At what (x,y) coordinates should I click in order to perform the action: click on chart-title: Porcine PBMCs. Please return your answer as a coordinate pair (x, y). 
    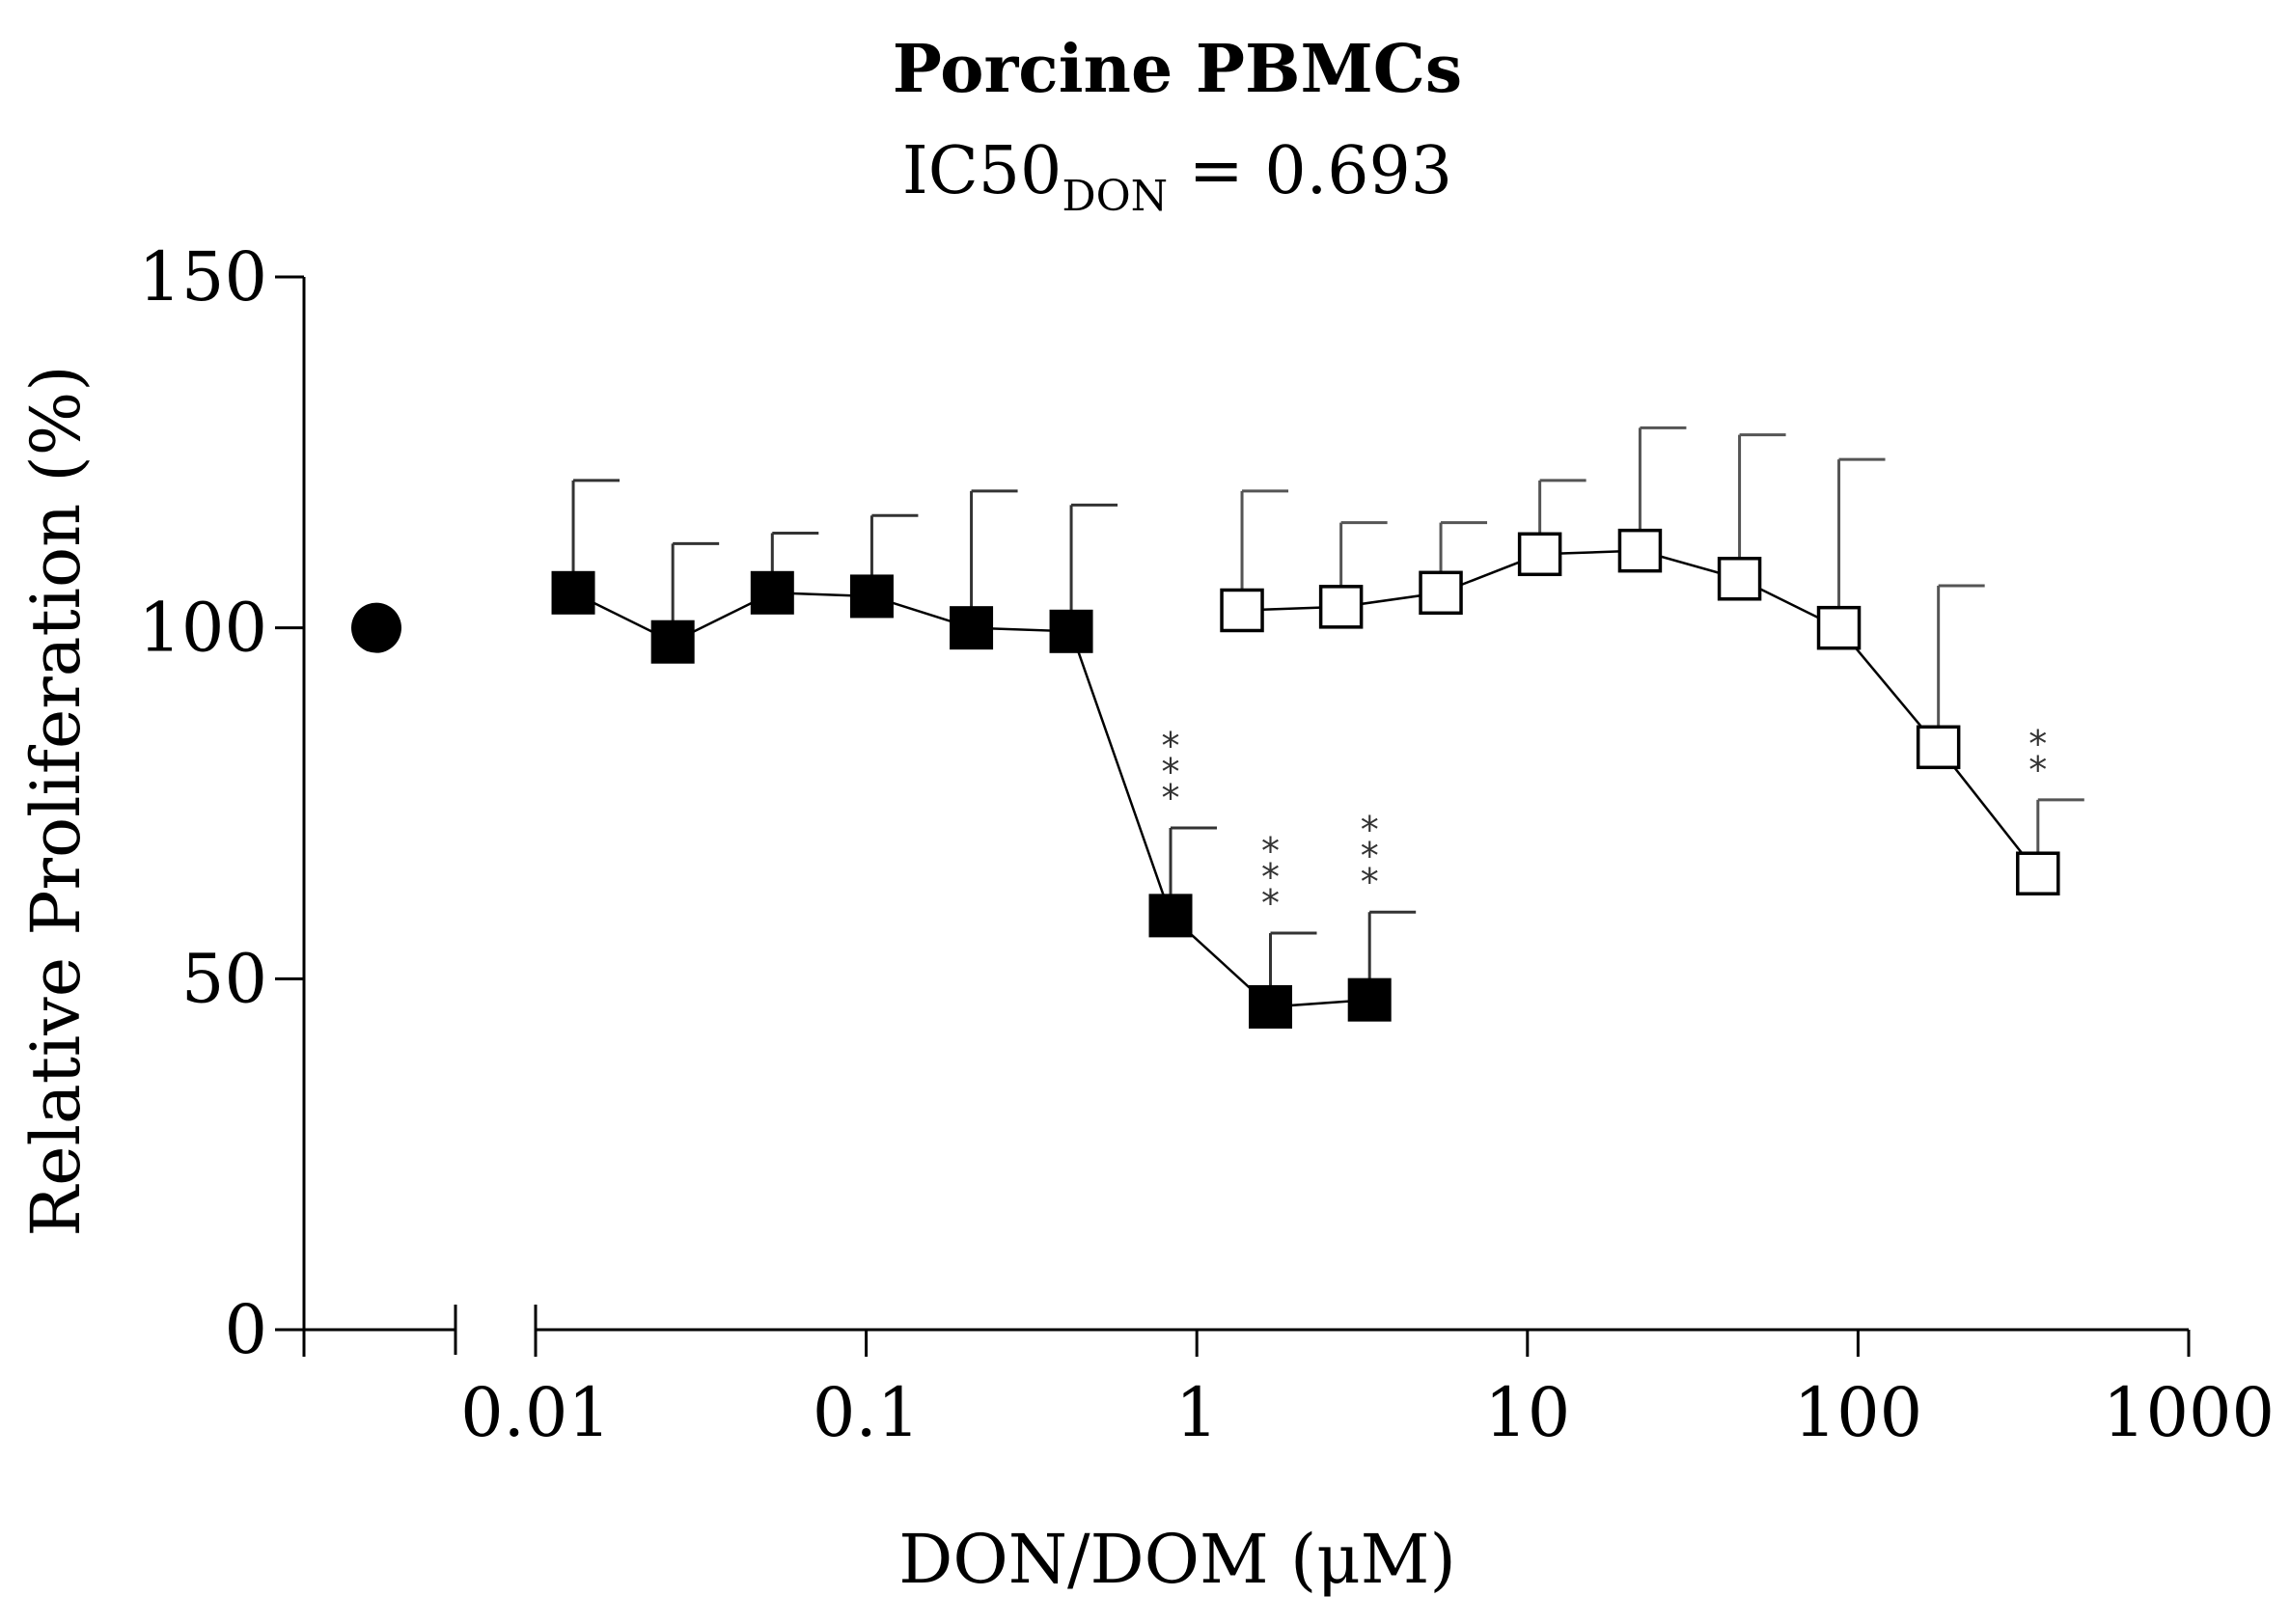
    Looking at the image, I should click on (1177, 69).